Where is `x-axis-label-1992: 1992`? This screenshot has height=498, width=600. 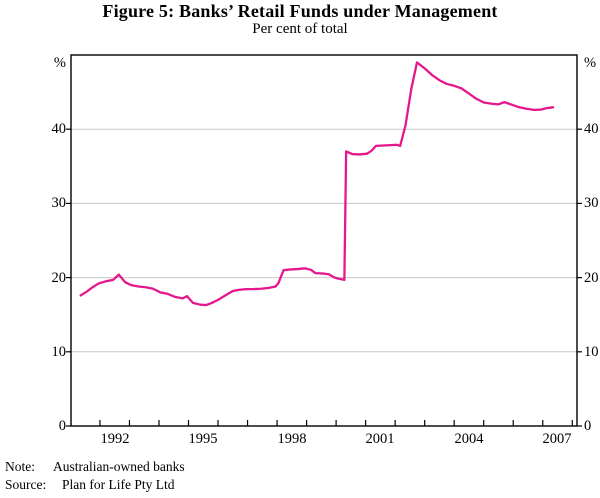 x-axis-label-1992: 1992 is located at coordinates (115, 439).